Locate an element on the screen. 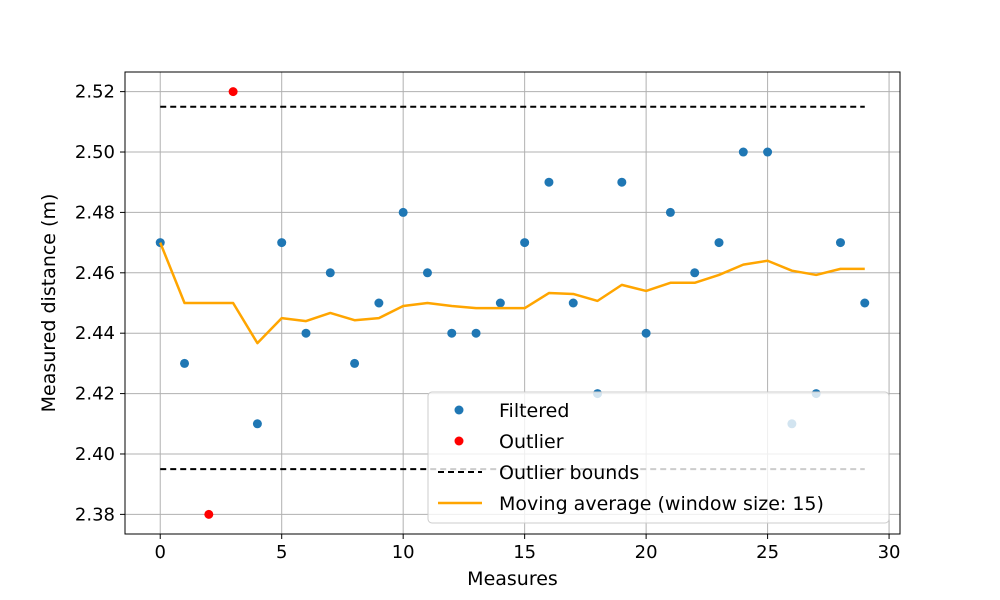 Image resolution: width=1000 pixels, height=600 pixels. x-tick-label: 25 is located at coordinates (767, 552).